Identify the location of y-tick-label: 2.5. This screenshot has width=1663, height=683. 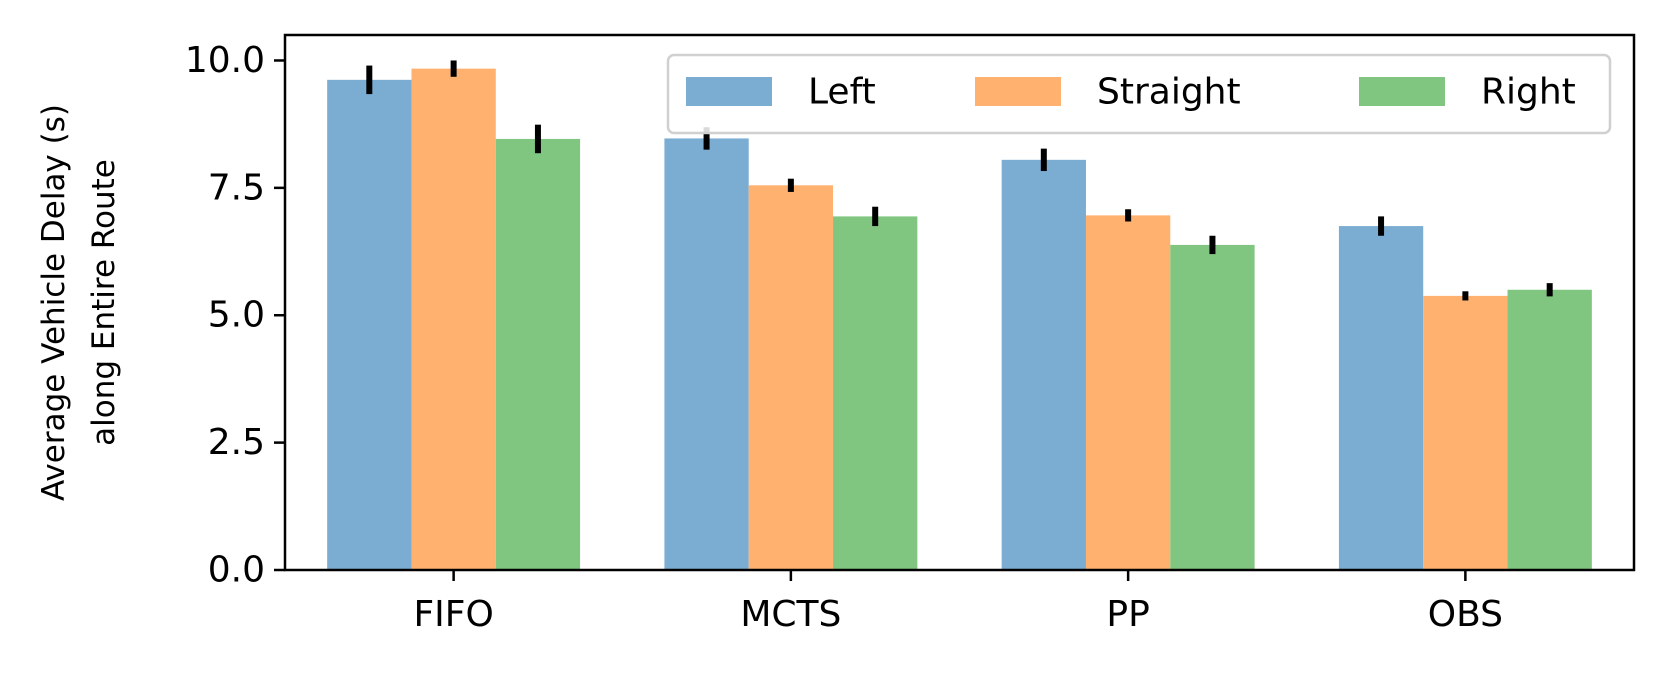
(236, 442).